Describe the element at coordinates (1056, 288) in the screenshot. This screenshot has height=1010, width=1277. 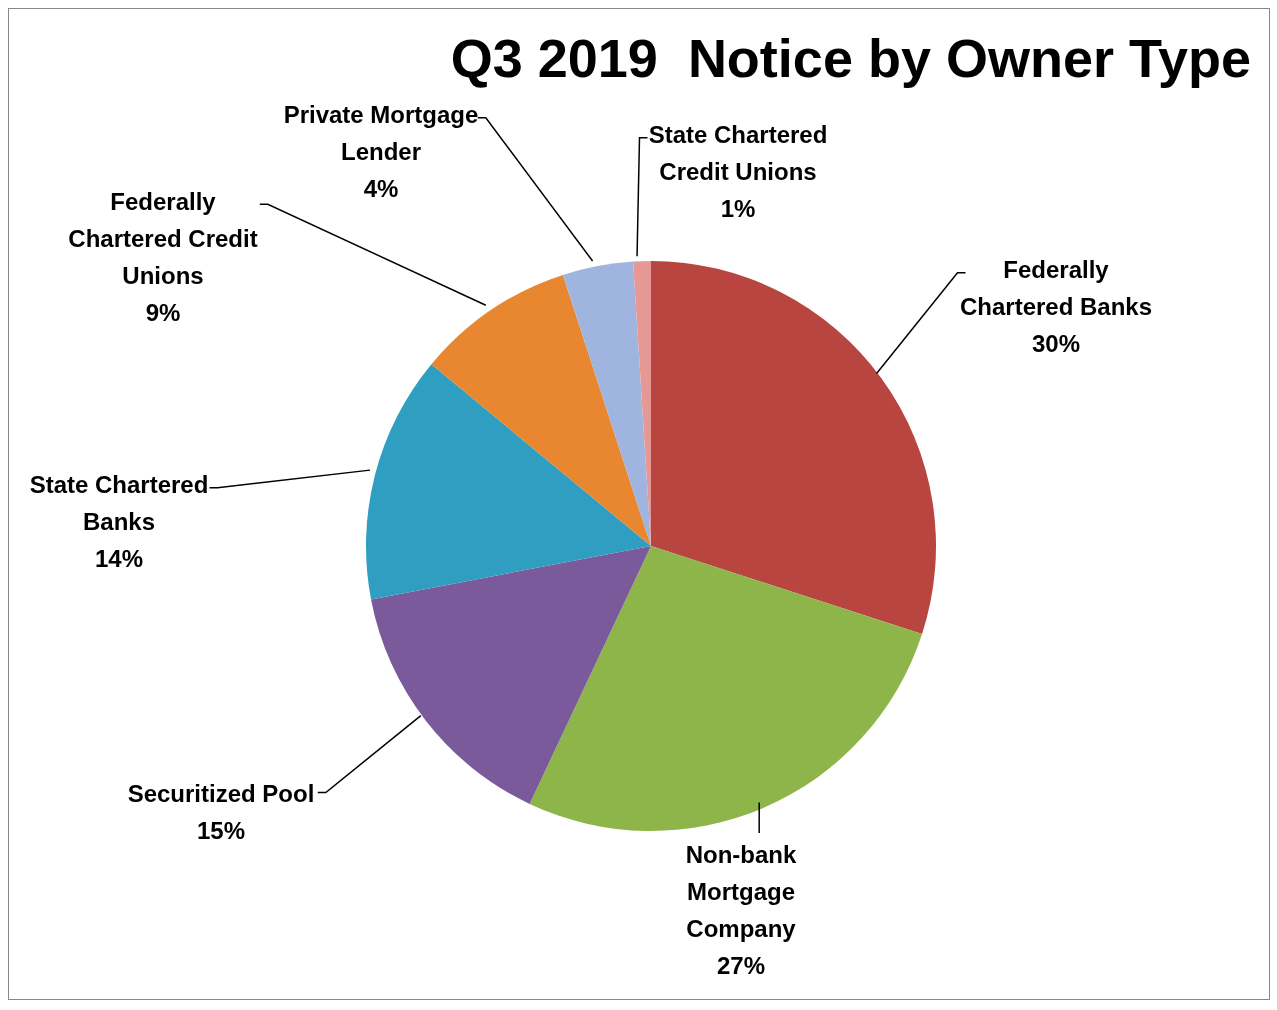
I see `slice-label: Federally Chartered Banks` at that location.